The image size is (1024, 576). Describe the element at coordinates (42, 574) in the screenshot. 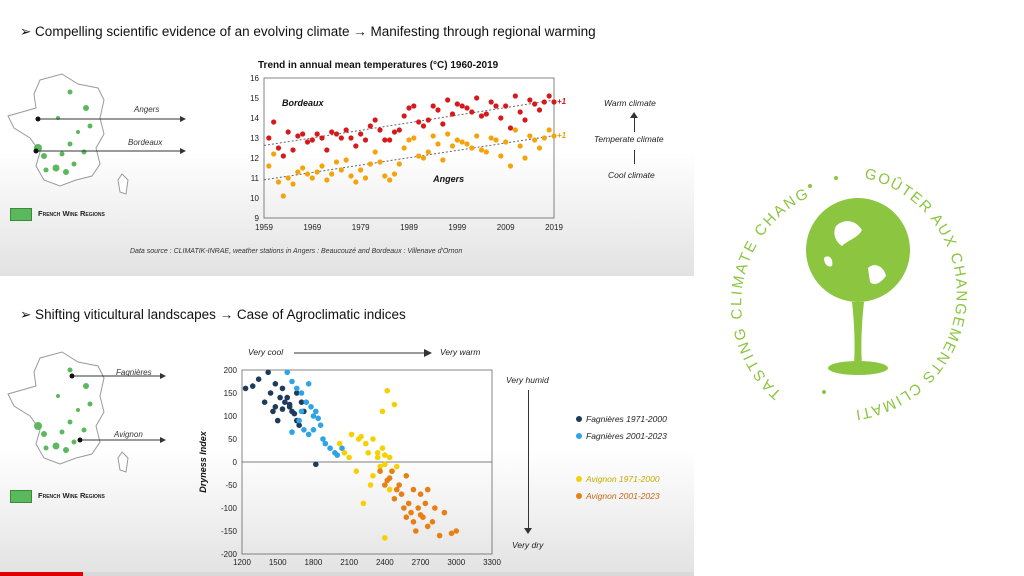

I see `video-progress-fill` at that location.